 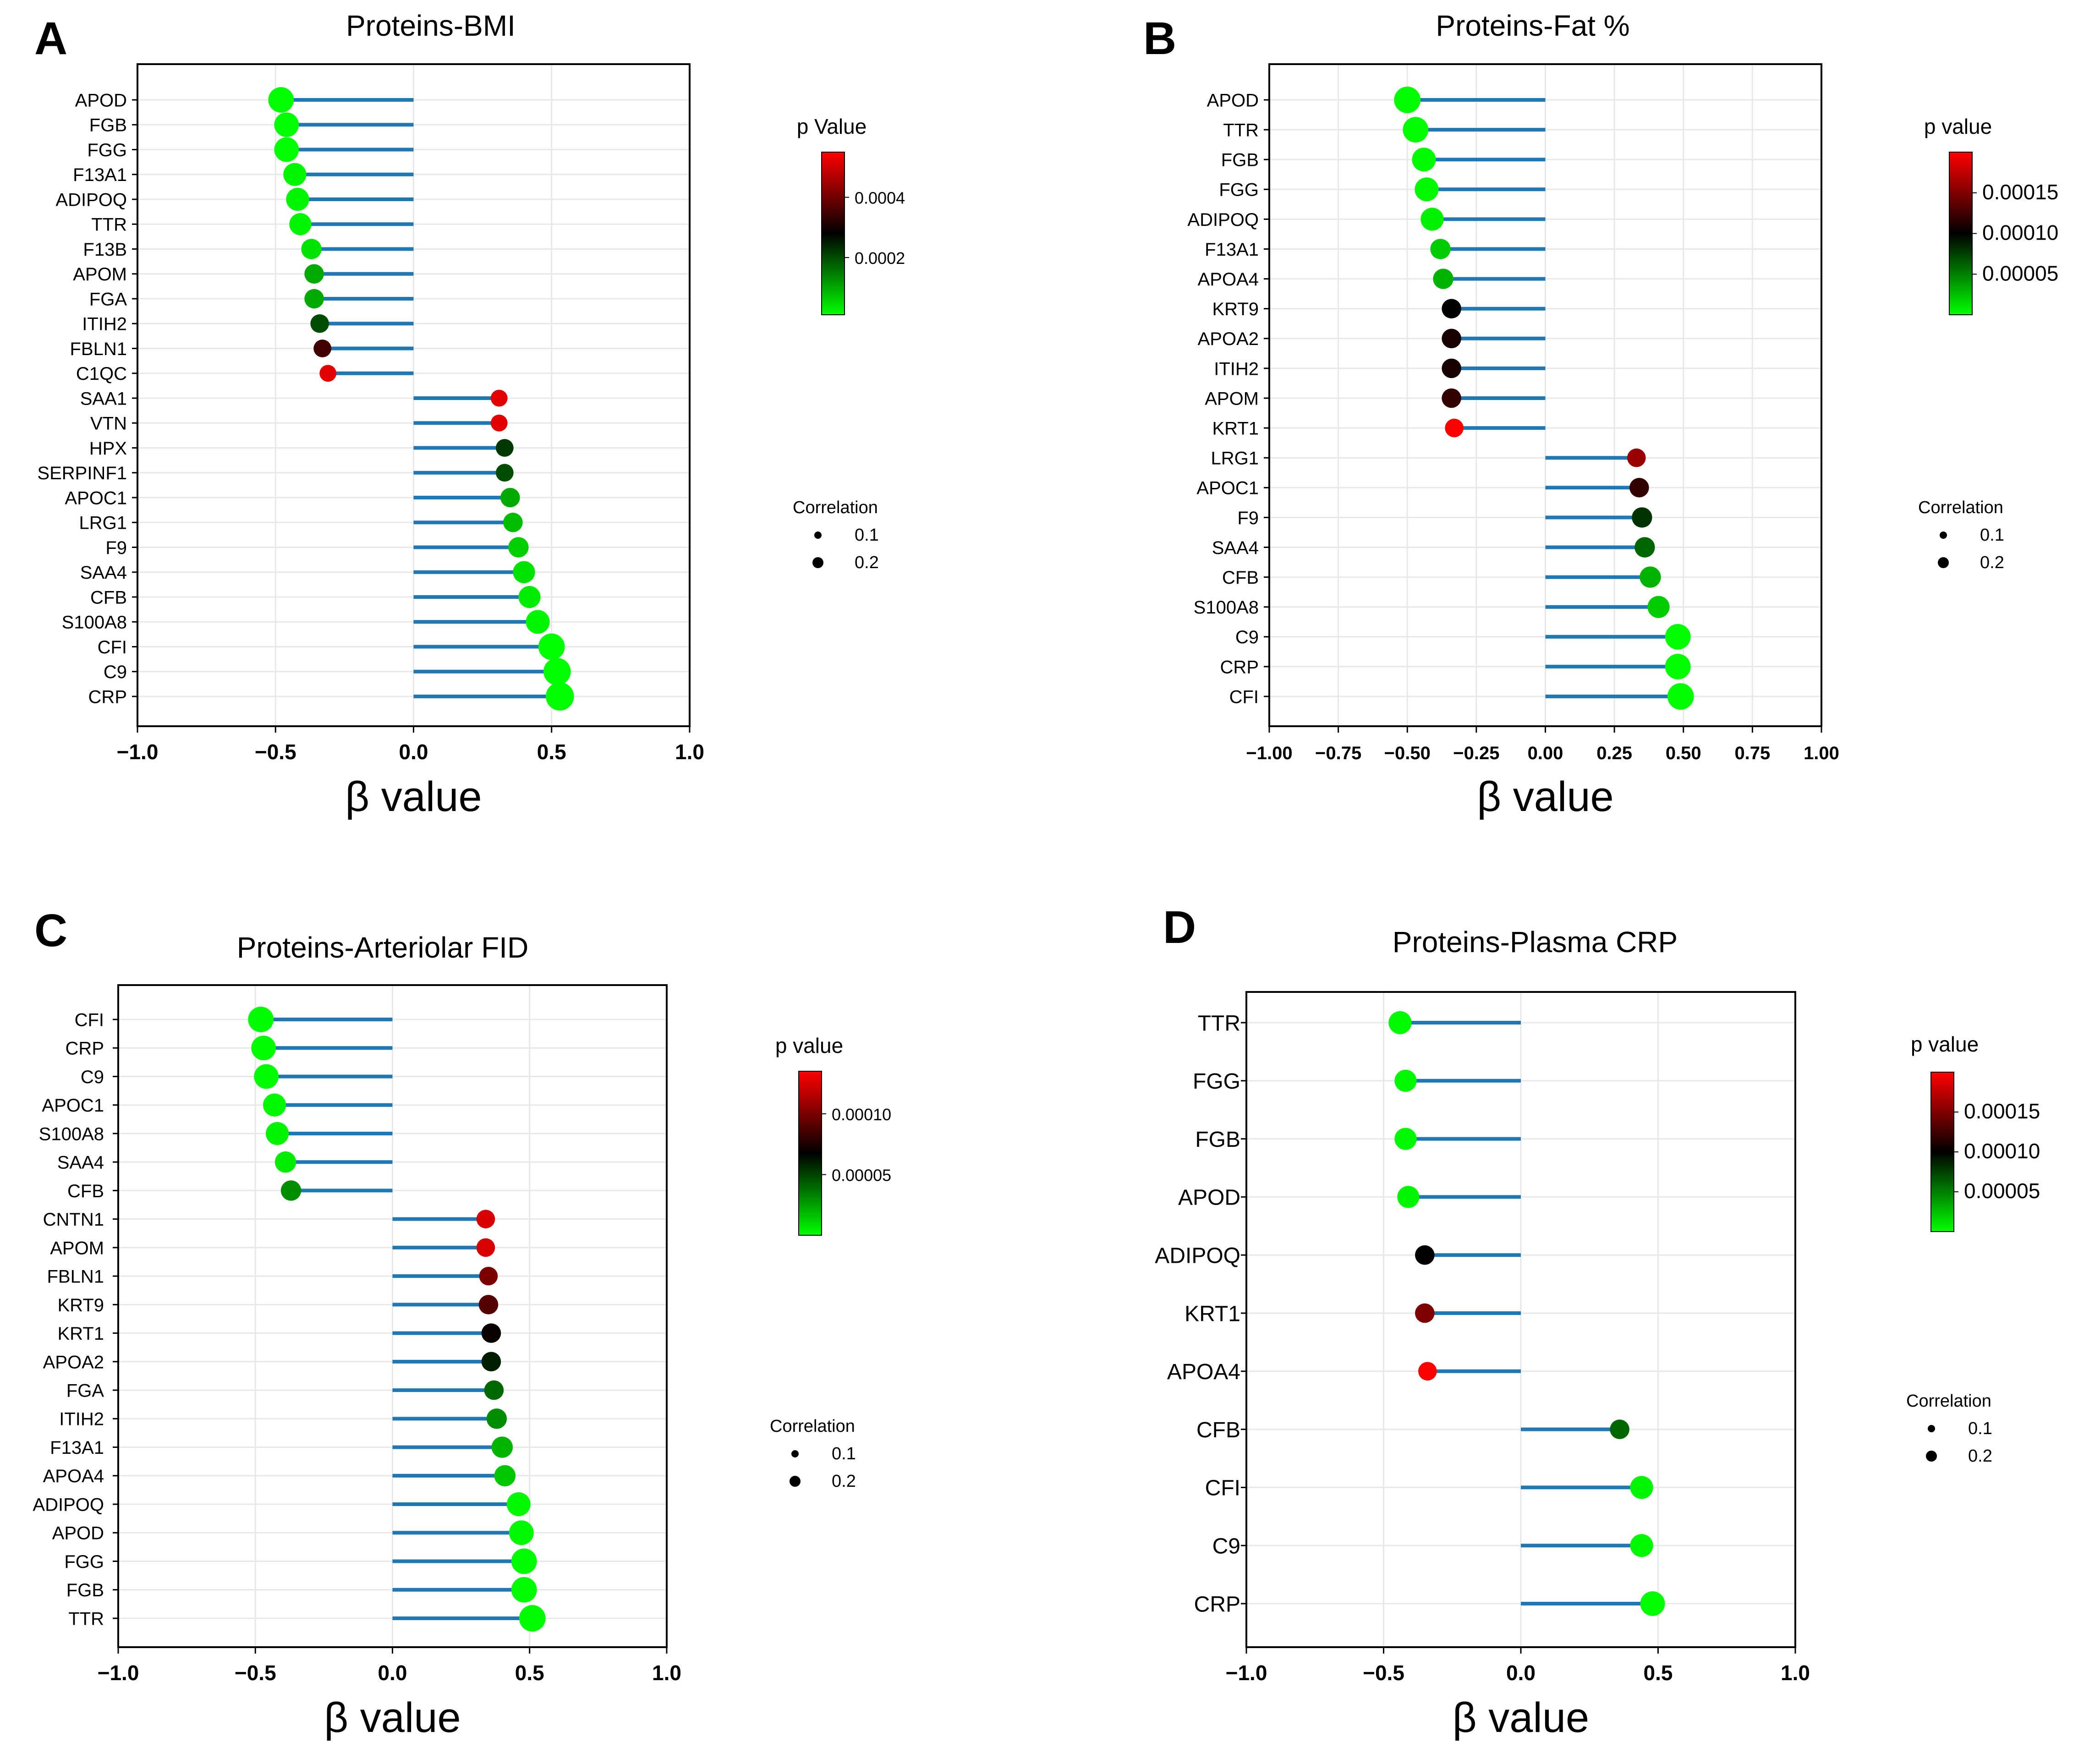 I want to click on x-axis-label: β value, so click(x=392, y=1717).